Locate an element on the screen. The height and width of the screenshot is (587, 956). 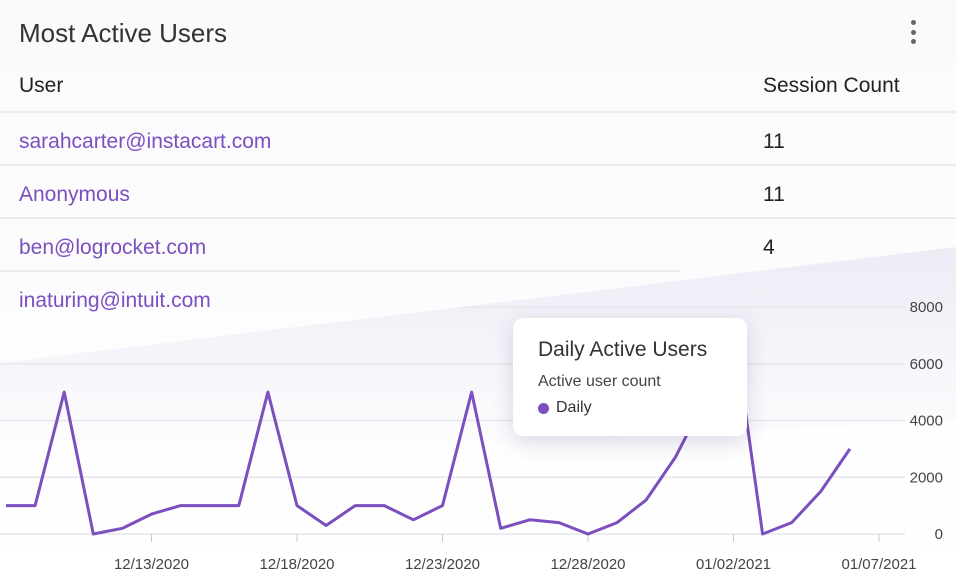
y-tick-label: 6000 is located at coordinates (926, 364).